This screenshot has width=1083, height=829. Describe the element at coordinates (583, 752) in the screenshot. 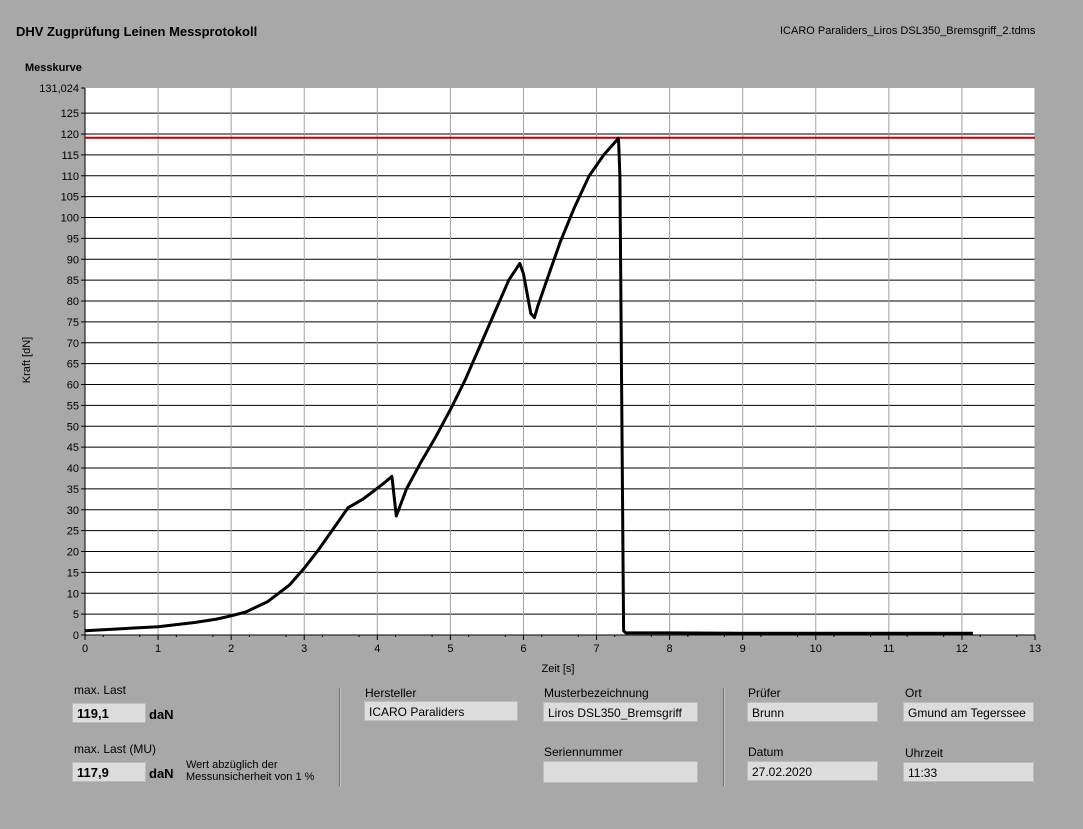

I see `seriennummer-label: Seriennummer` at that location.